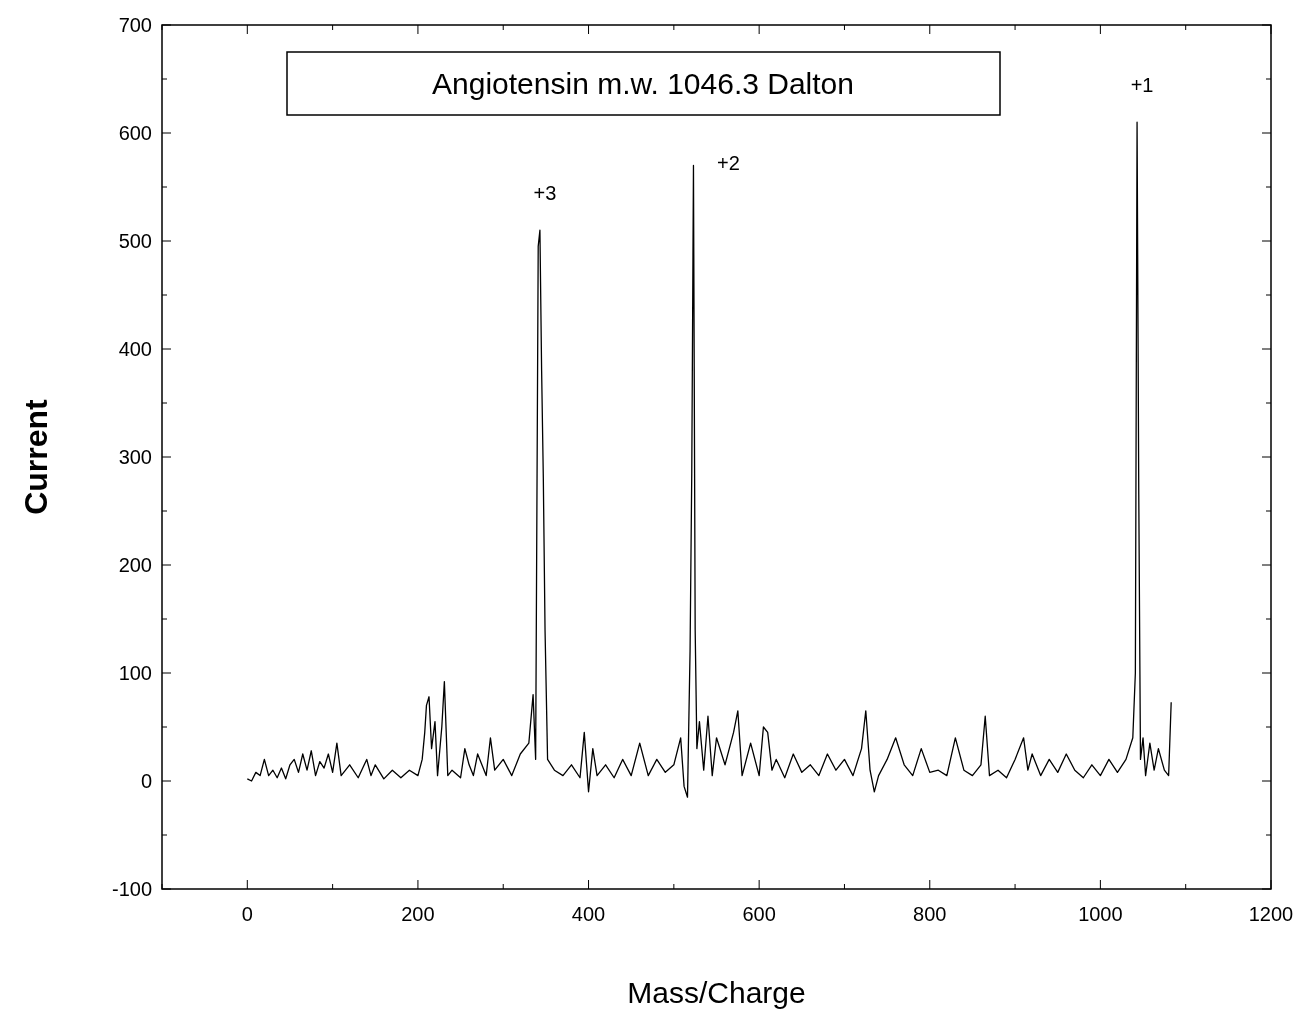  I want to click on x-axis-title: Mass/Charge, so click(716, 992).